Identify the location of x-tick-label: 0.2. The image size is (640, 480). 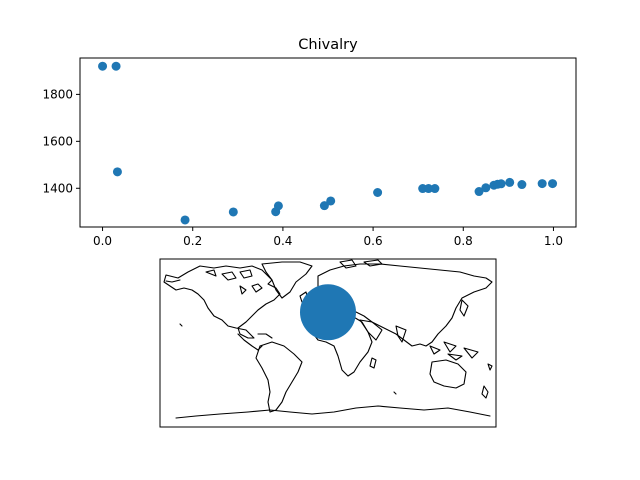
(192, 241).